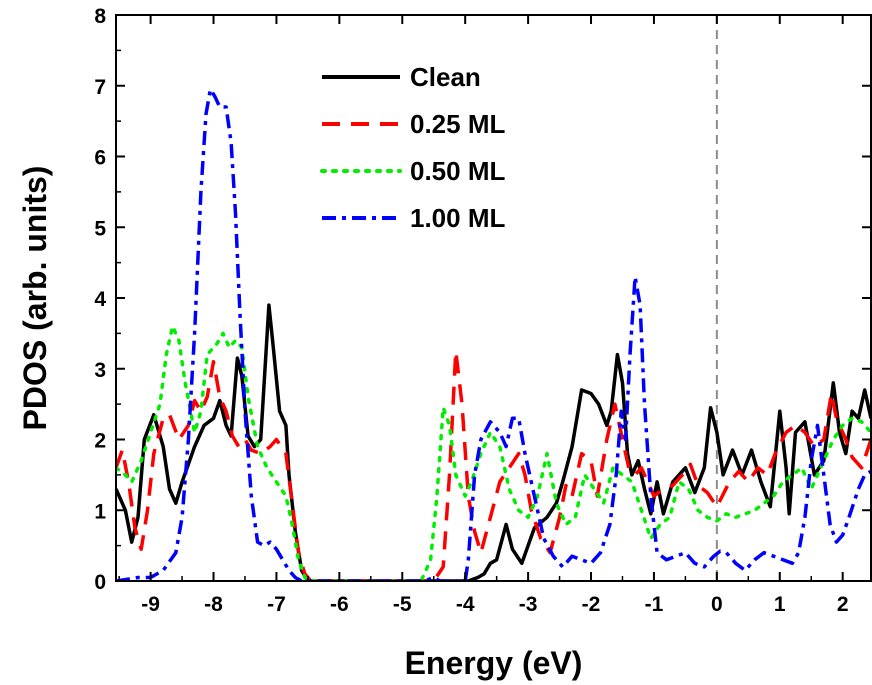 The width and height of the screenshot is (872, 685). I want to click on x-tick-label: 2, so click(843, 604).